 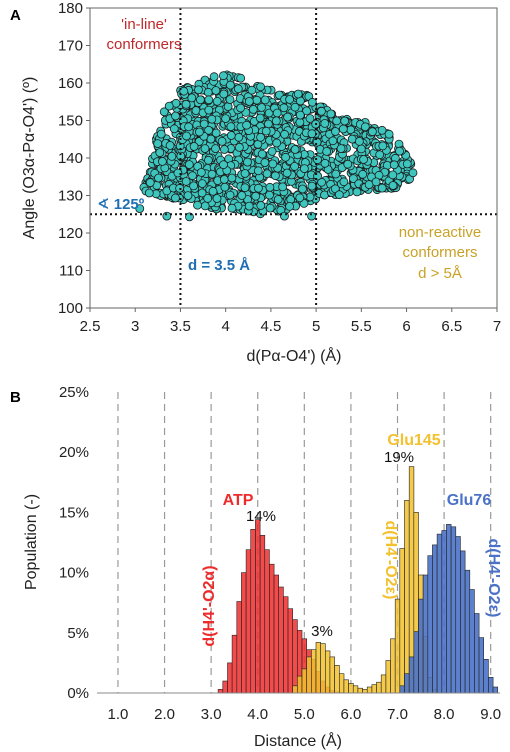 I want to click on panel-b-label: B, so click(x=15, y=397).